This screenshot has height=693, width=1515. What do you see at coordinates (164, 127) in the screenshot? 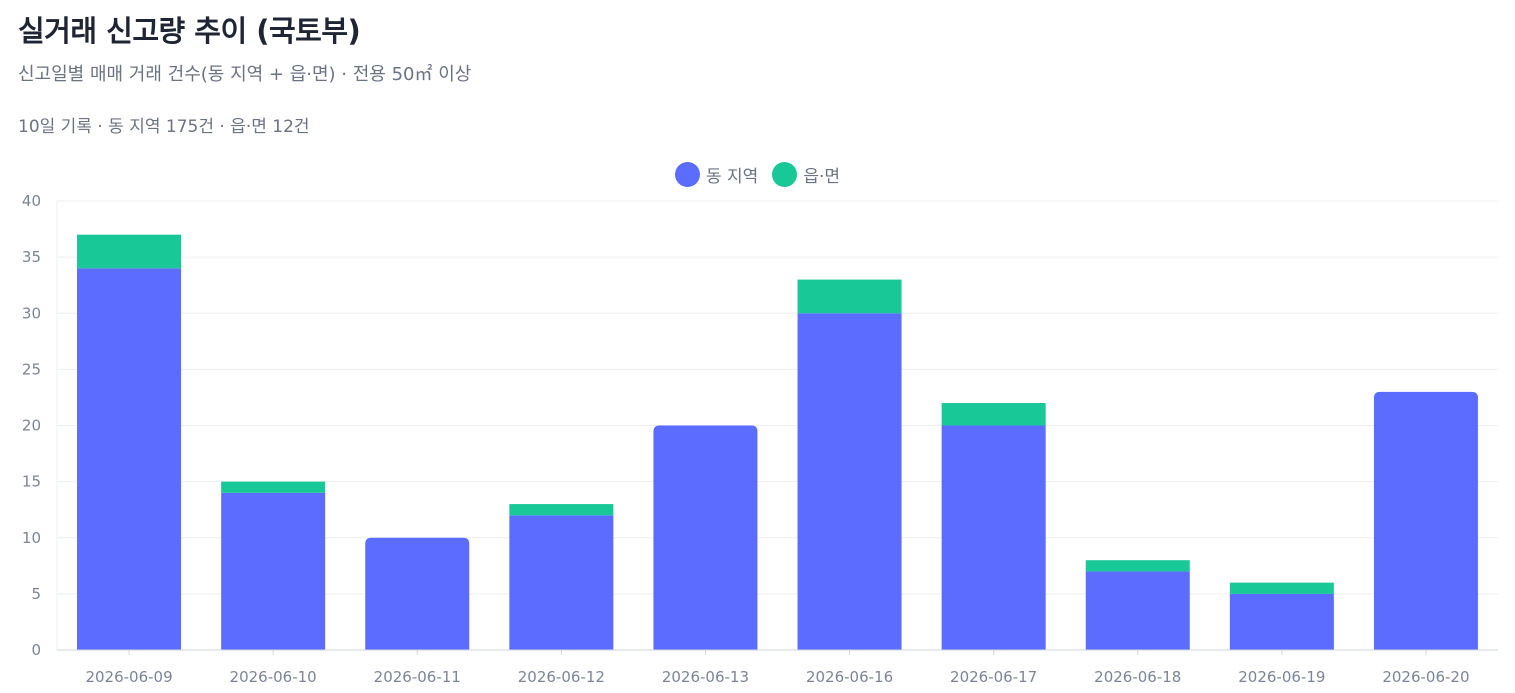
I see `record-summary: 10일 기록 · 동 지역 175건 · 읍·면 12건` at bounding box center [164, 127].